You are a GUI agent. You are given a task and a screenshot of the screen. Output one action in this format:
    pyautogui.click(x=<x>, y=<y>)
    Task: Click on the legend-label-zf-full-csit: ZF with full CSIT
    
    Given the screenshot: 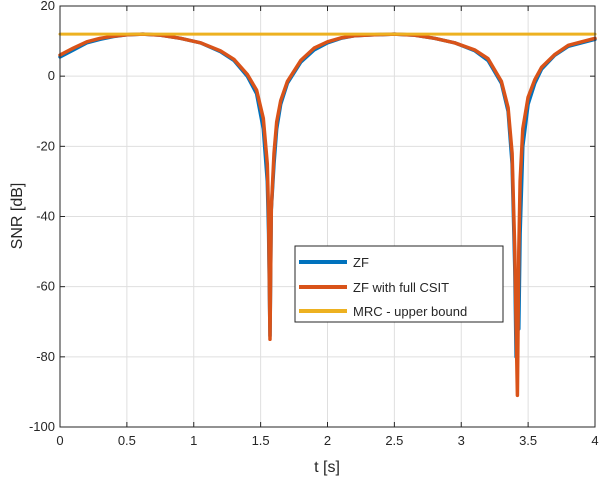 What is the action you would take?
    pyautogui.click(x=401, y=287)
    